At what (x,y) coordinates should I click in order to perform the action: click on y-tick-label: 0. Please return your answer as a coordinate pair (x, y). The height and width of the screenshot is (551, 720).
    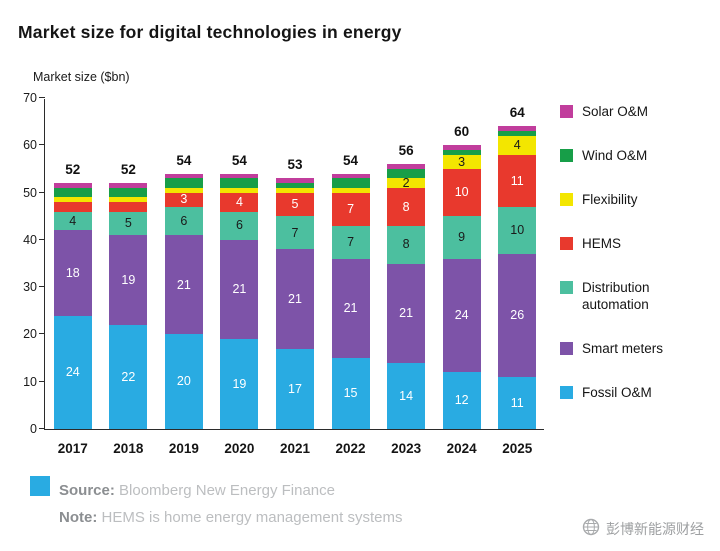
    Looking at the image, I should click on (33, 429).